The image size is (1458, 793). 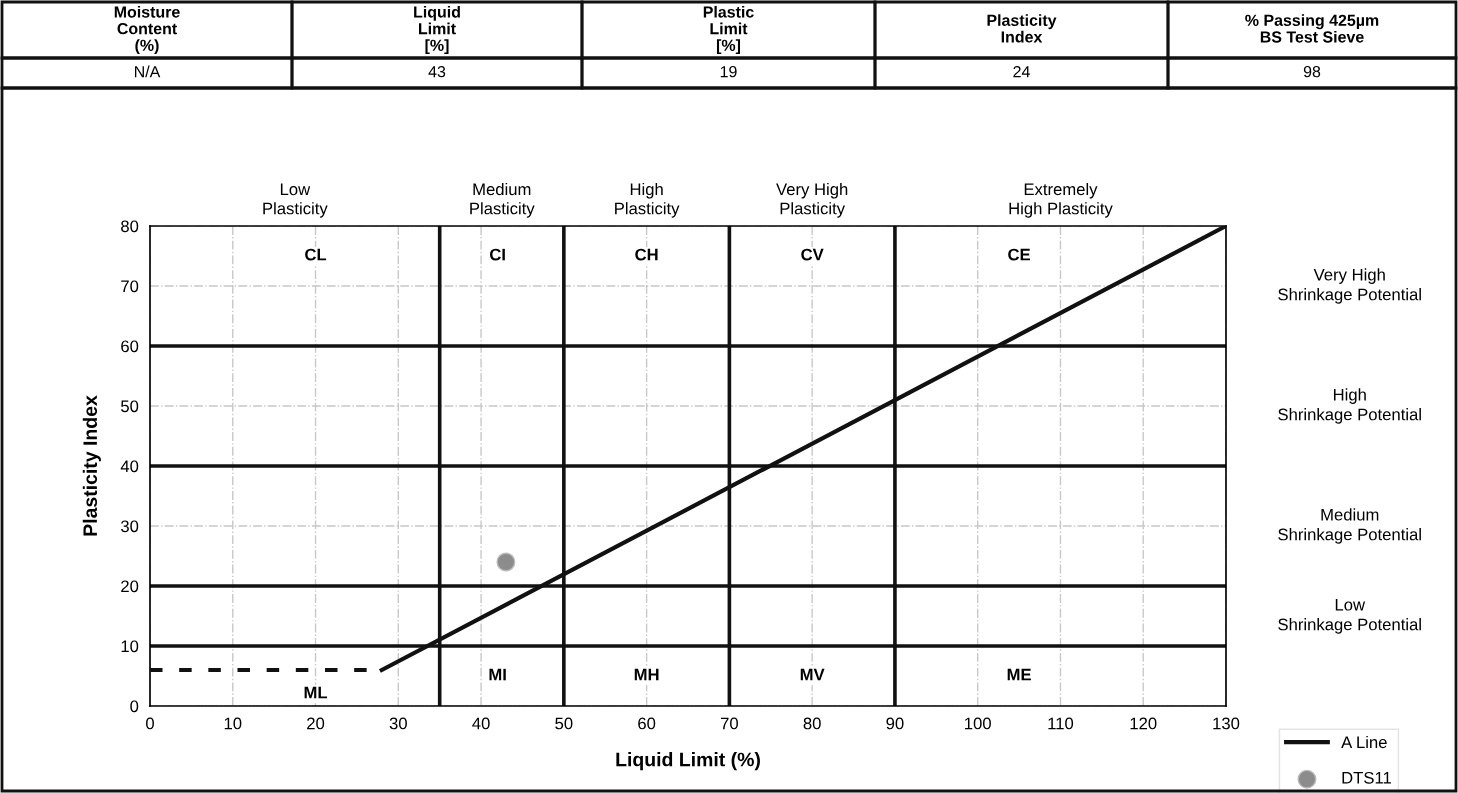 I want to click on text: Medium Plasticity, so click(x=502, y=200).